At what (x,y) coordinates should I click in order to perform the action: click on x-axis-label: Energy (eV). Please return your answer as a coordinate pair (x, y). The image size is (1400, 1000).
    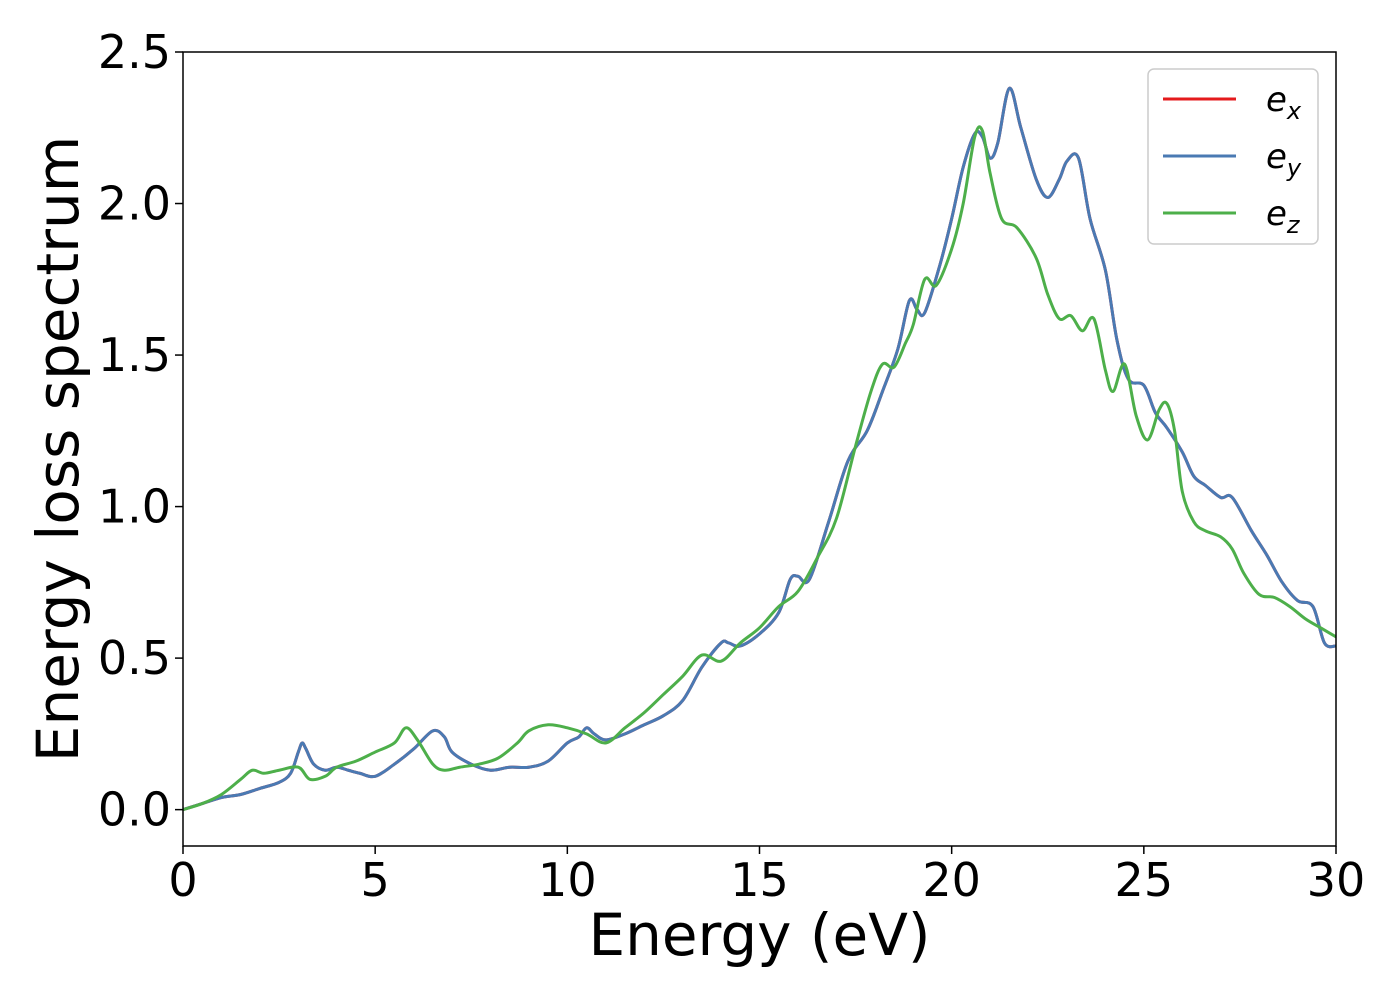
    Looking at the image, I should click on (759, 935).